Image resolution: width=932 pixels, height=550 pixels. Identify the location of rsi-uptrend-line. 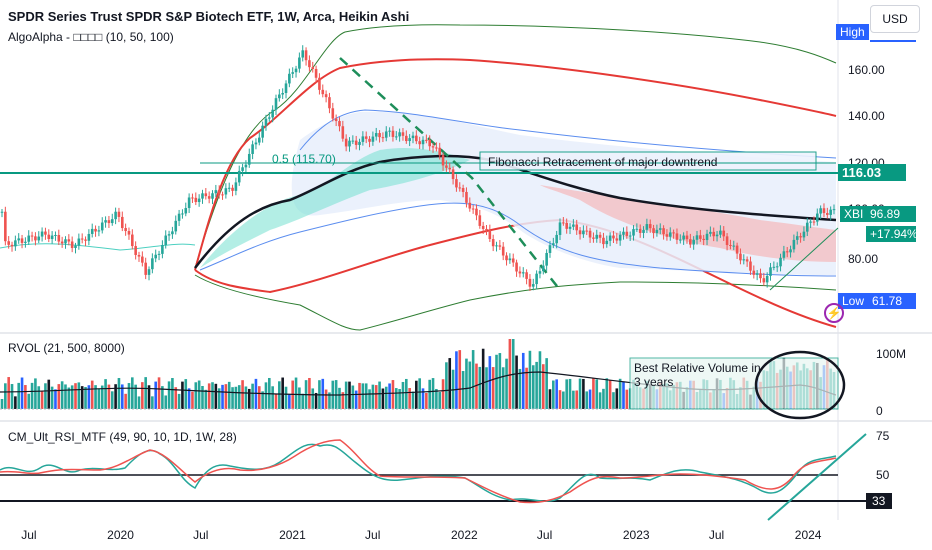
(817, 477).